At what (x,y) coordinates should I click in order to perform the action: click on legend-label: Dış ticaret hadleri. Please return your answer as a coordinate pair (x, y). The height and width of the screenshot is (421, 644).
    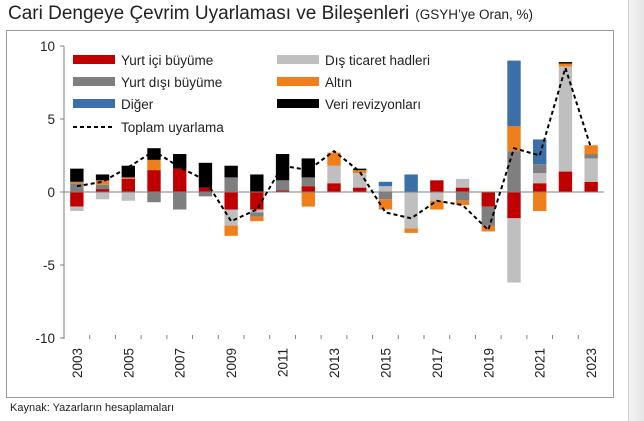
    Looking at the image, I should click on (377, 60).